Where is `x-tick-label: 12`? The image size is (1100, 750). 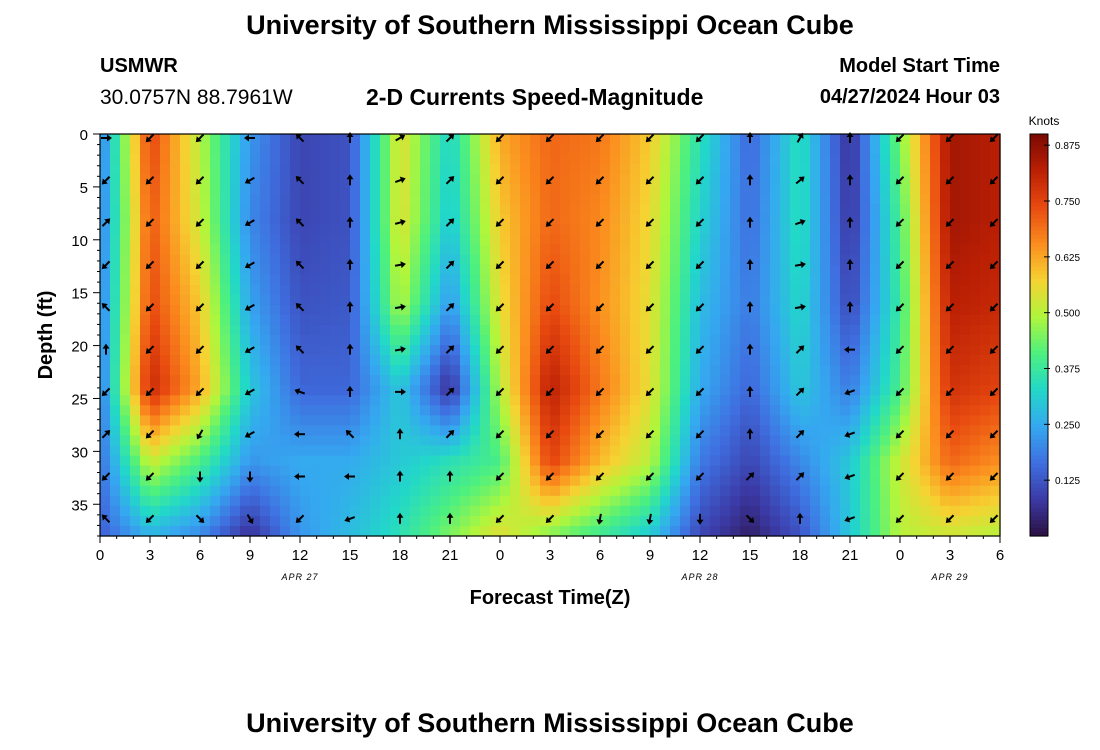
x-tick-label: 12 is located at coordinates (300, 555).